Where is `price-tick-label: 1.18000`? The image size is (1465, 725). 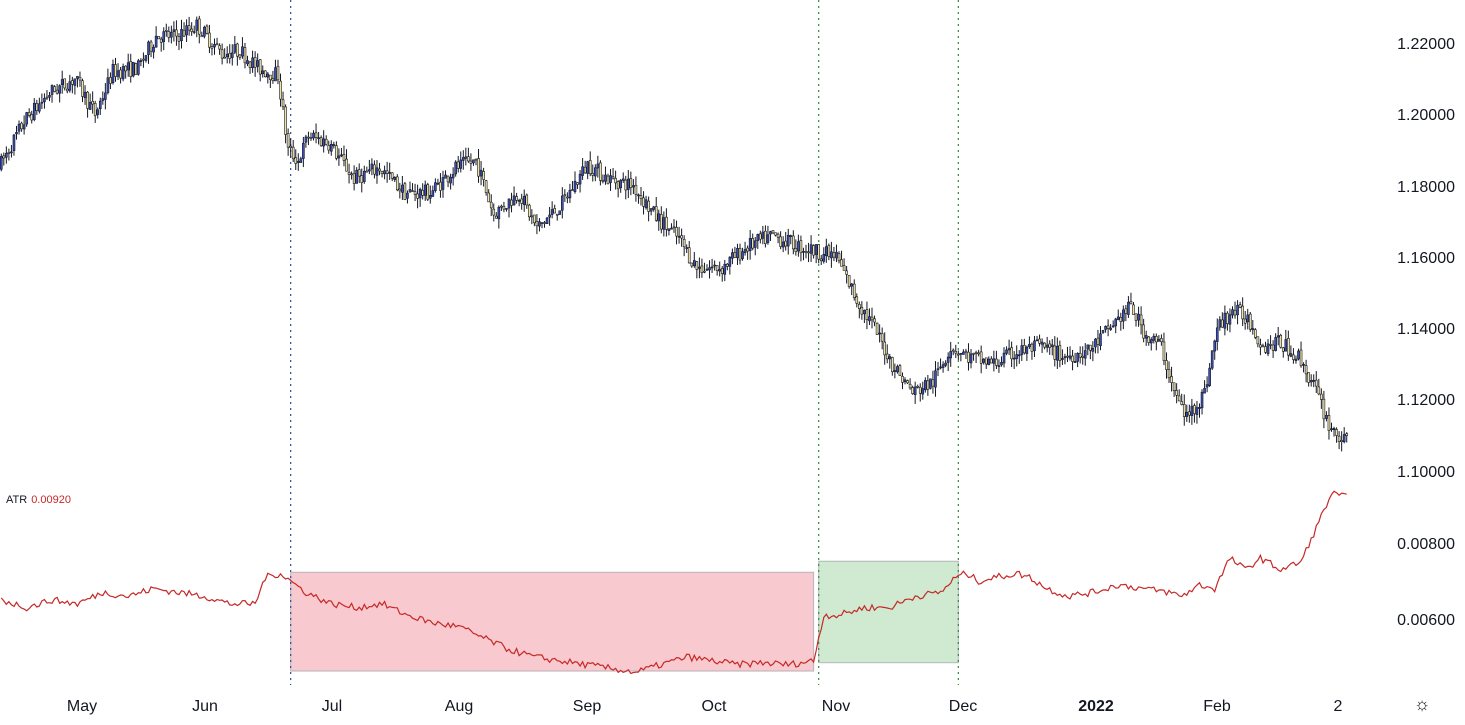 price-tick-label: 1.18000 is located at coordinates (1426, 187).